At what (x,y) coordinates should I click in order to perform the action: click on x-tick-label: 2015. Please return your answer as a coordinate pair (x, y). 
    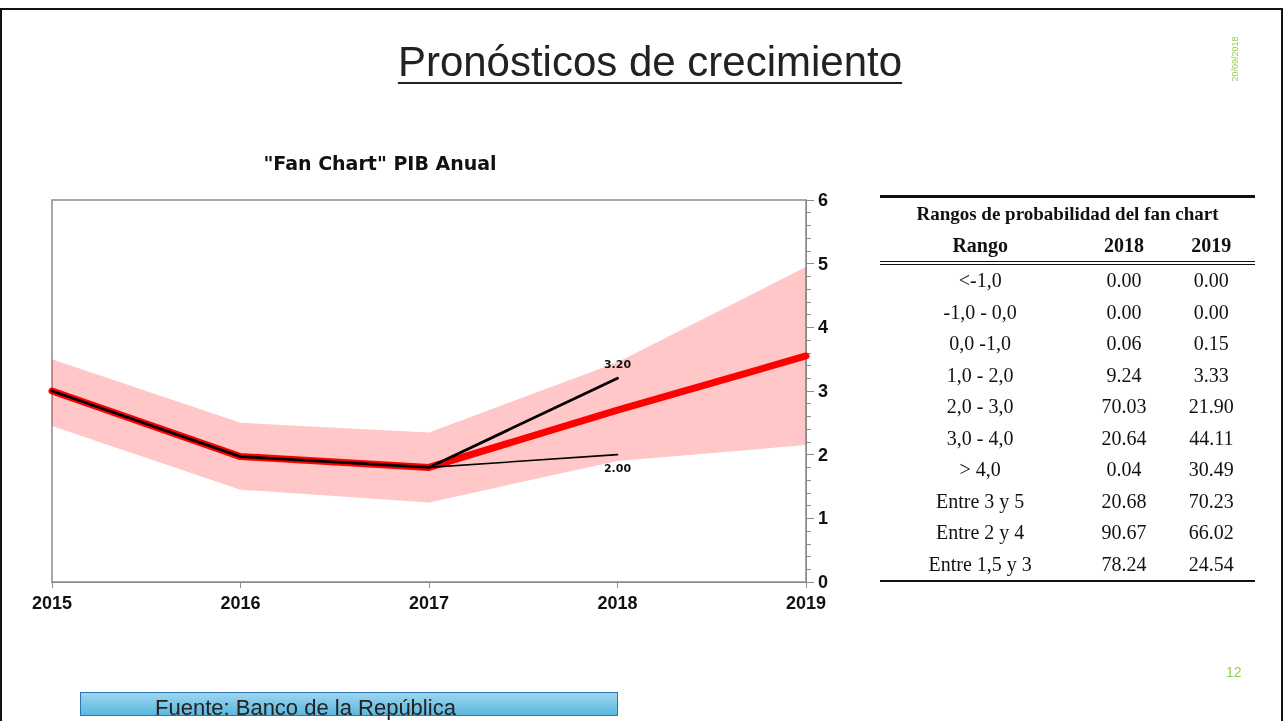
    Looking at the image, I should click on (52, 603).